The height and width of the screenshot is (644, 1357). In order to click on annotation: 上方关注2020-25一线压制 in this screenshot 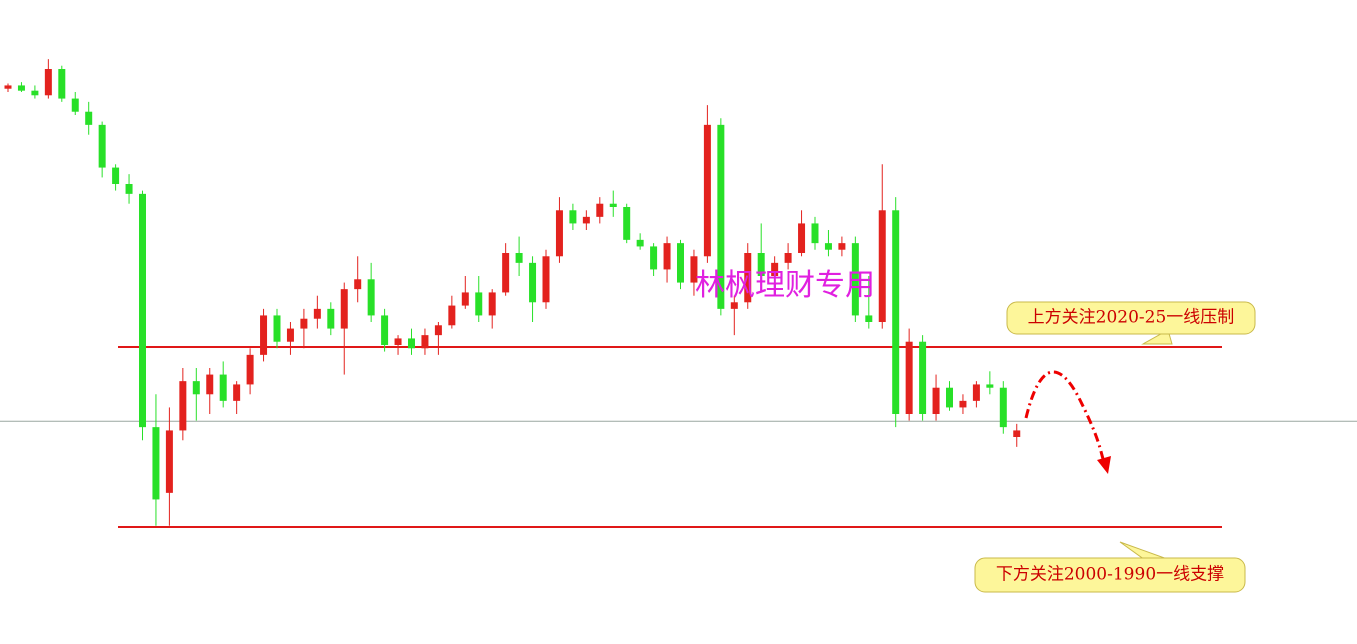, I will do `click(1131, 318)`.